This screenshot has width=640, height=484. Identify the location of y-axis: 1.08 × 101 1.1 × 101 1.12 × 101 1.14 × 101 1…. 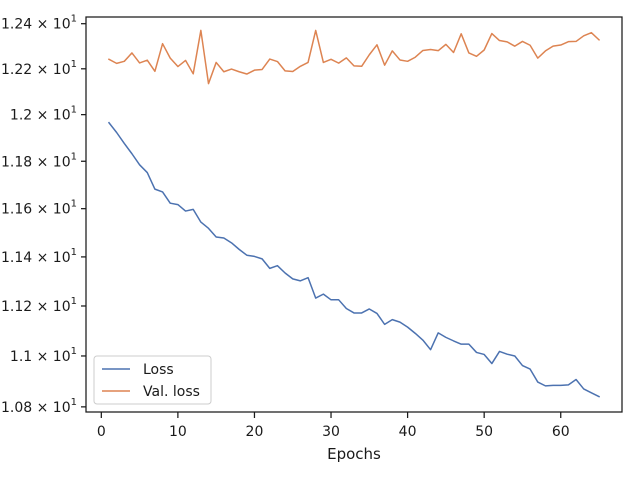
(43, 215).